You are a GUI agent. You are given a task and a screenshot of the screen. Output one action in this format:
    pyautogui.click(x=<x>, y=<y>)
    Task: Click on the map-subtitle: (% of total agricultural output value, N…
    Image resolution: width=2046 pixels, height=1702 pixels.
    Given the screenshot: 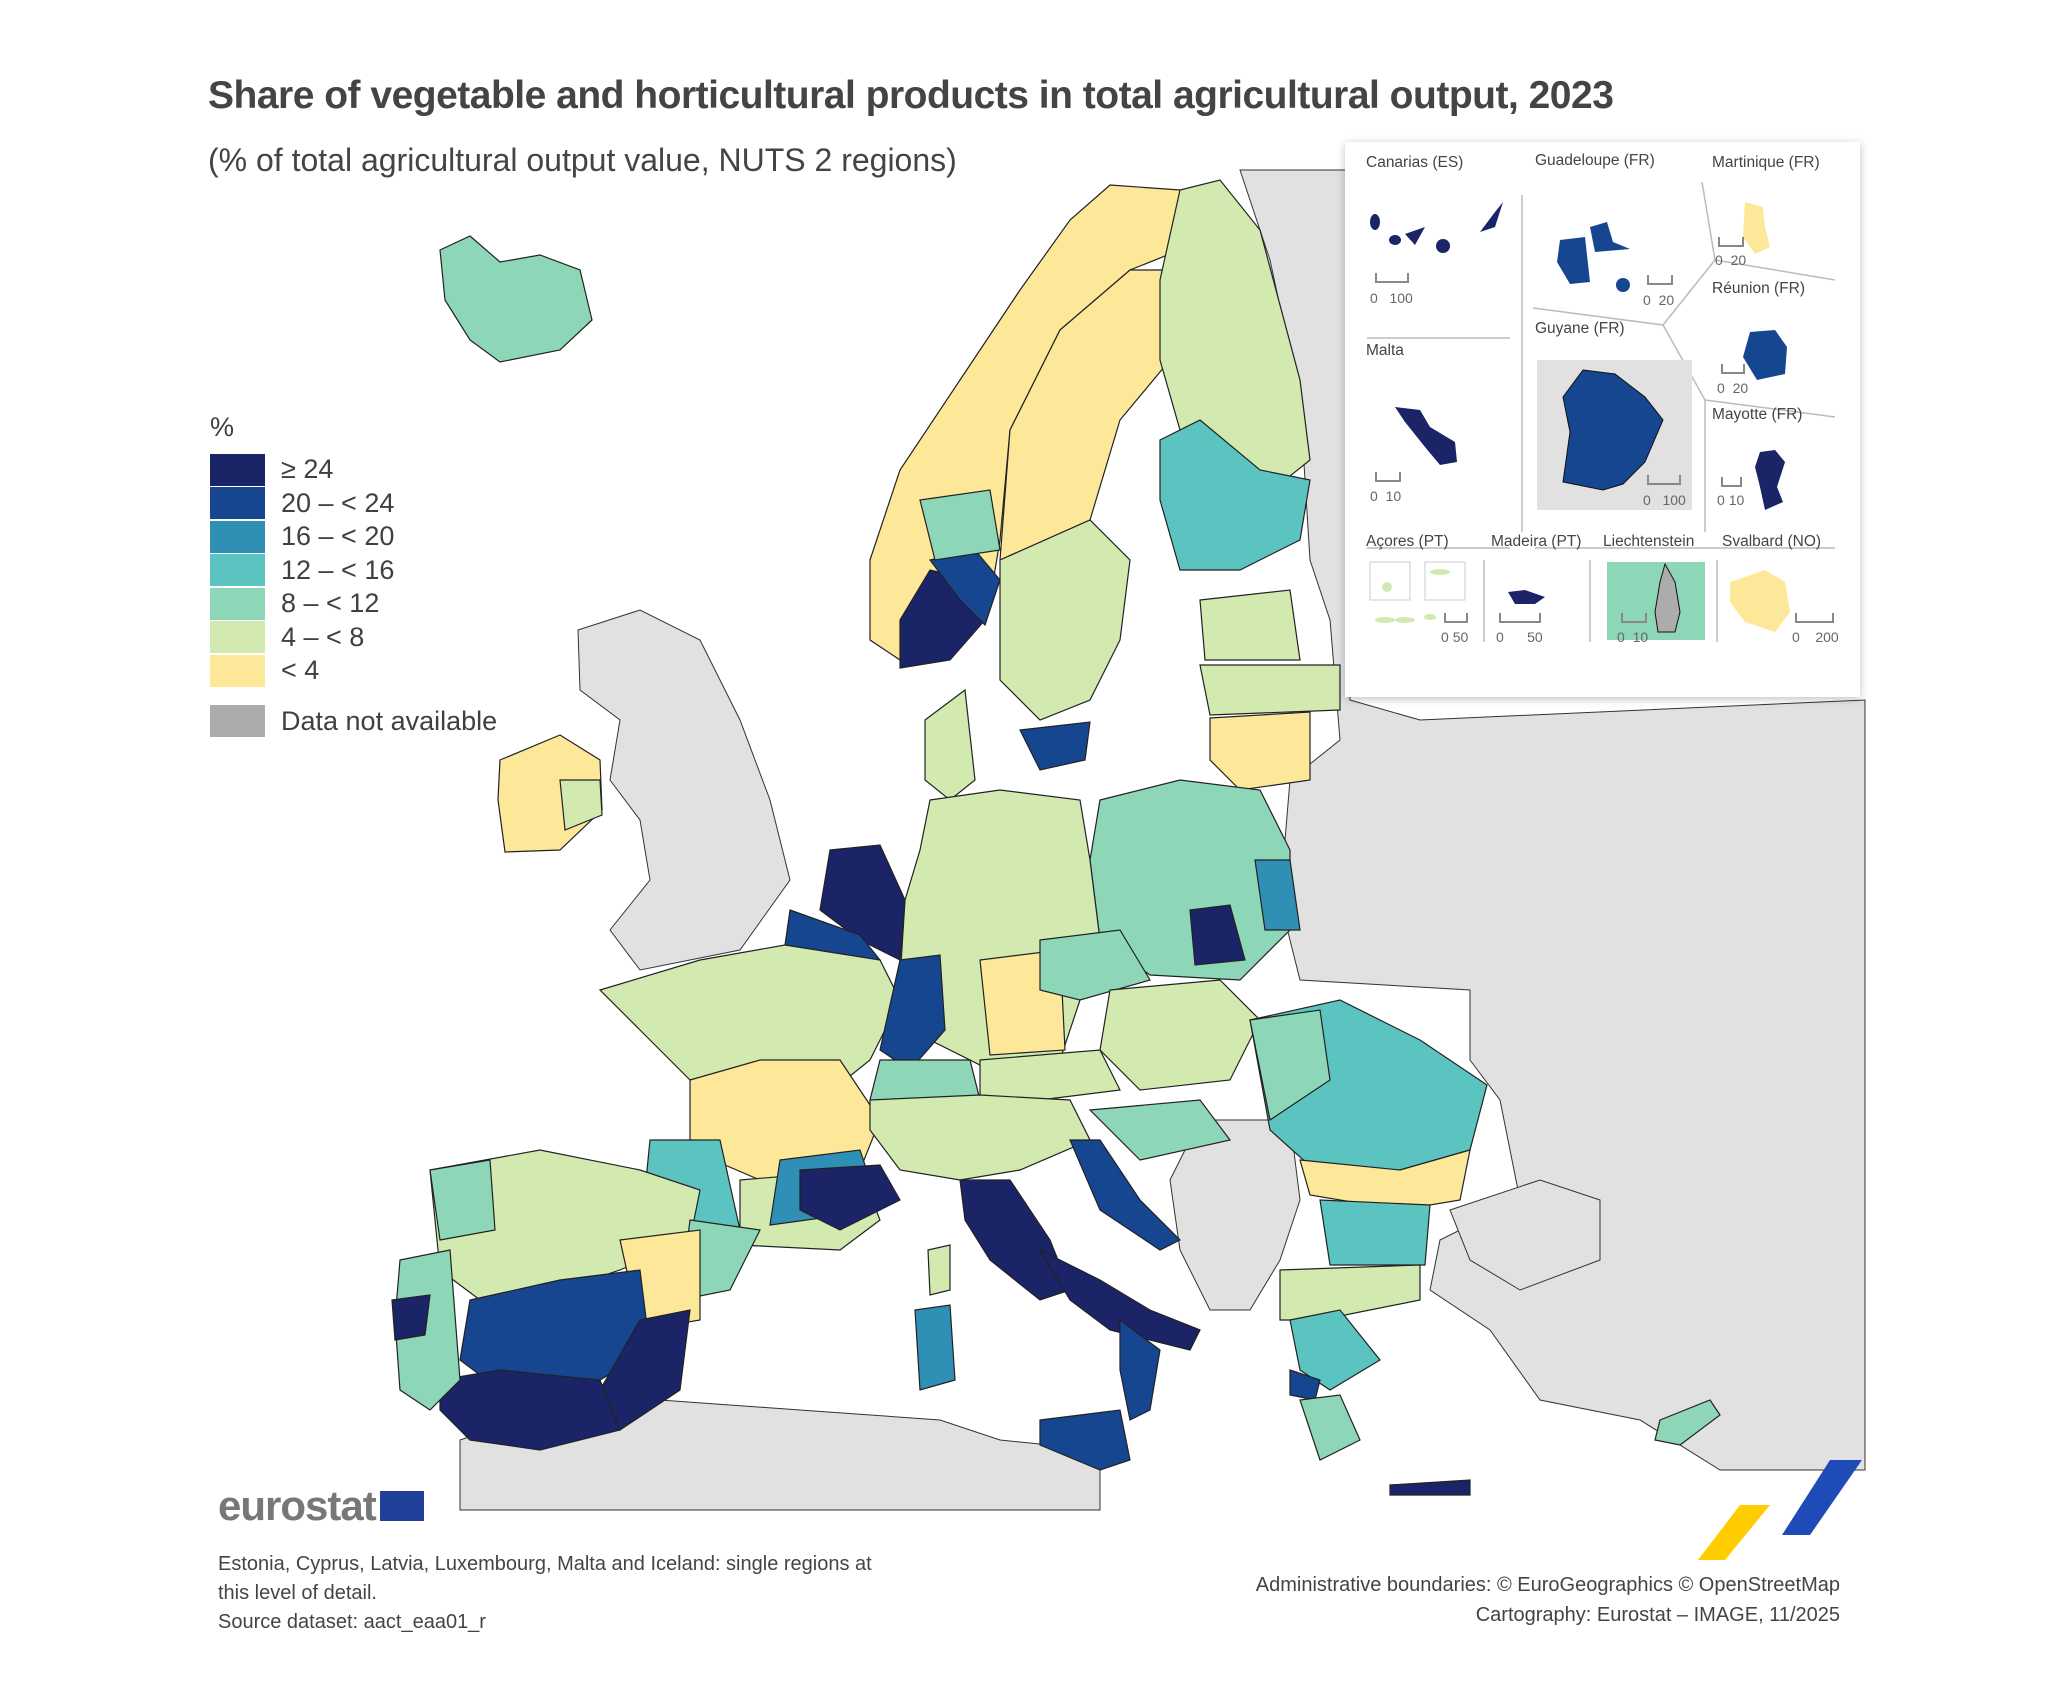 What is the action you would take?
    pyautogui.click(x=582, y=160)
    